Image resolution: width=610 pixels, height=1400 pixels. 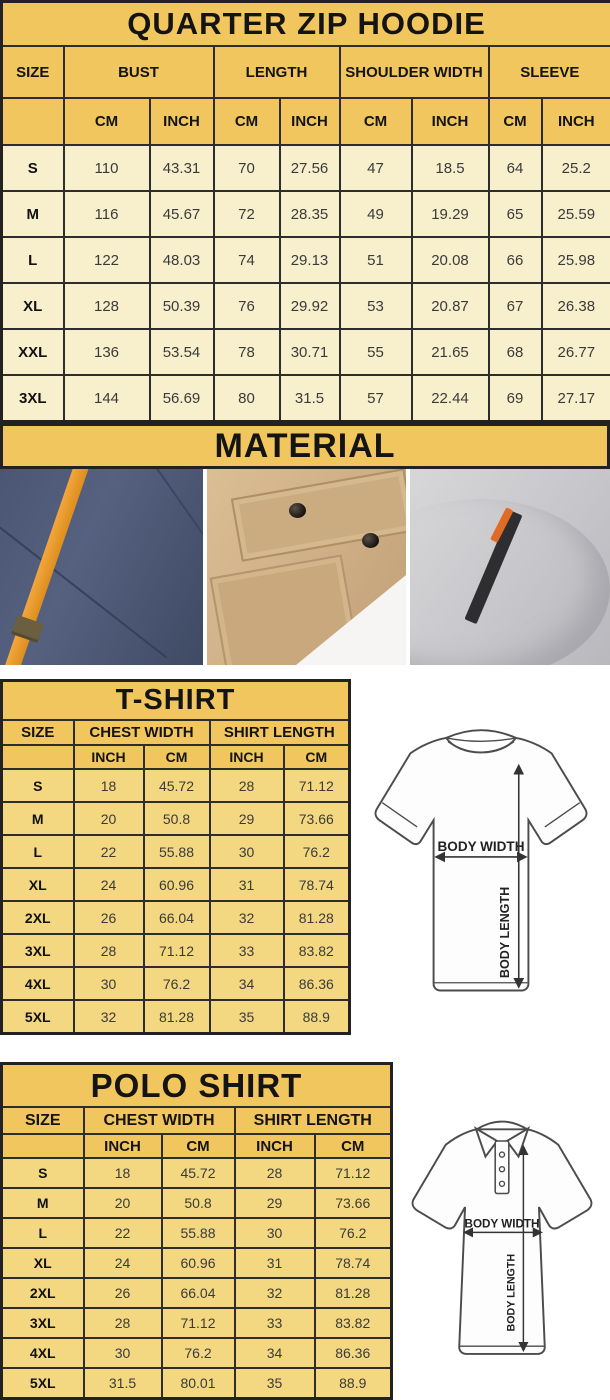 What do you see at coordinates (549, 72) in the screenshot?
I see `col-header-sleeve: SLEEVE` at bounding box center [549, 72].